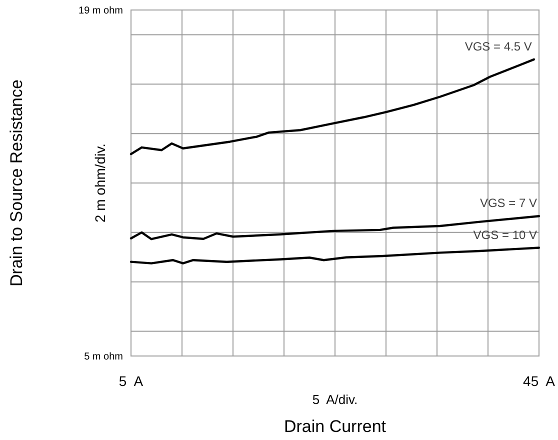 This screenshot has height=440, width=558. I want to click on y-tick-label: 19 m ohm, so click(100, 11).